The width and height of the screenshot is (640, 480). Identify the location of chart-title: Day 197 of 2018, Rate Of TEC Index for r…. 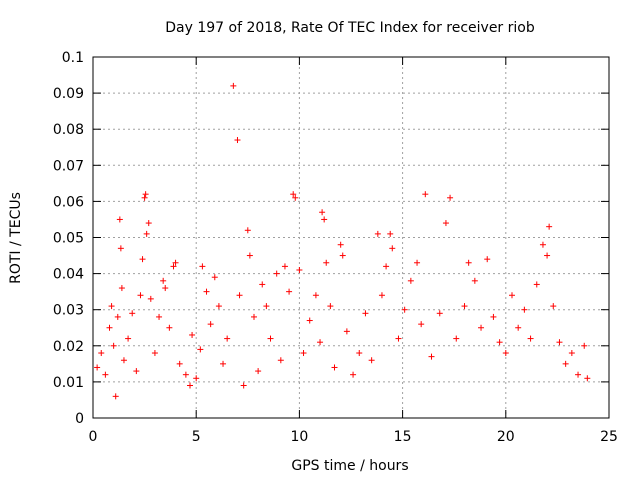
(350, 28).